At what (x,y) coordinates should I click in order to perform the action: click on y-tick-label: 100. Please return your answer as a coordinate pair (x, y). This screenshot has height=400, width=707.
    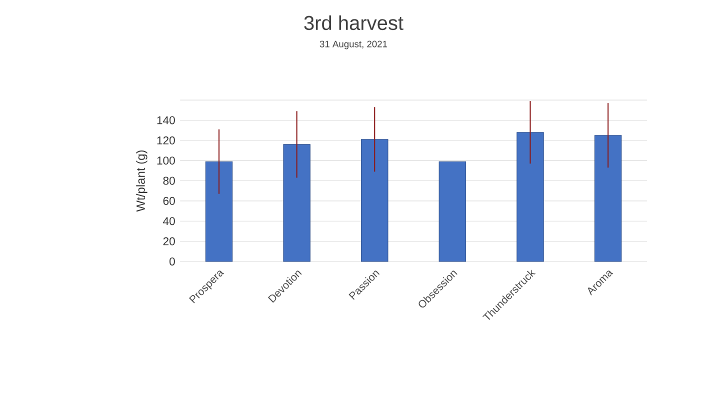
    Looking at the image, I should click on (166, 160).